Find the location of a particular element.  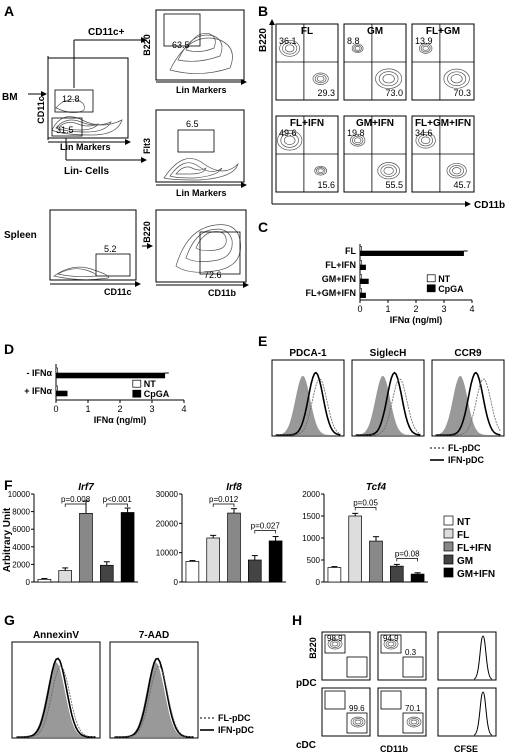

row-label: pDC is located at coordinates (306, 683).